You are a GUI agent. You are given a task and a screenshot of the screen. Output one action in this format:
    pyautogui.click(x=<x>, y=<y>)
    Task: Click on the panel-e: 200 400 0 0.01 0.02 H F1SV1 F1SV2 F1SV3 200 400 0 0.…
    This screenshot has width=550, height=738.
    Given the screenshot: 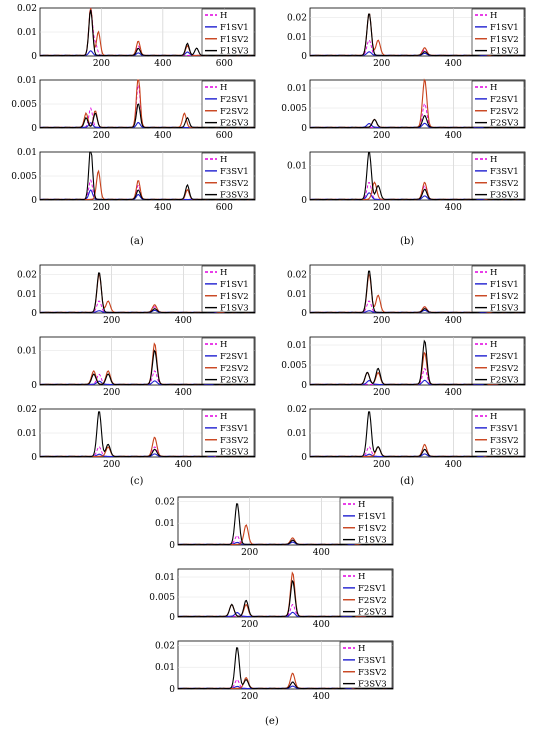 What is the action you would take?
    pyautogui.click(x=271, y=599)
    